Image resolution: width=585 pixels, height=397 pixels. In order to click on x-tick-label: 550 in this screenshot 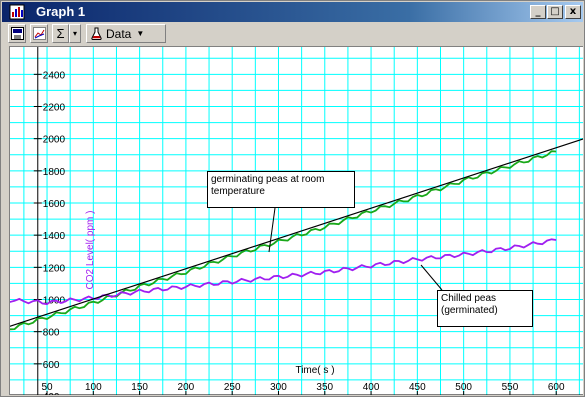, I will do `click(510, 387)`.